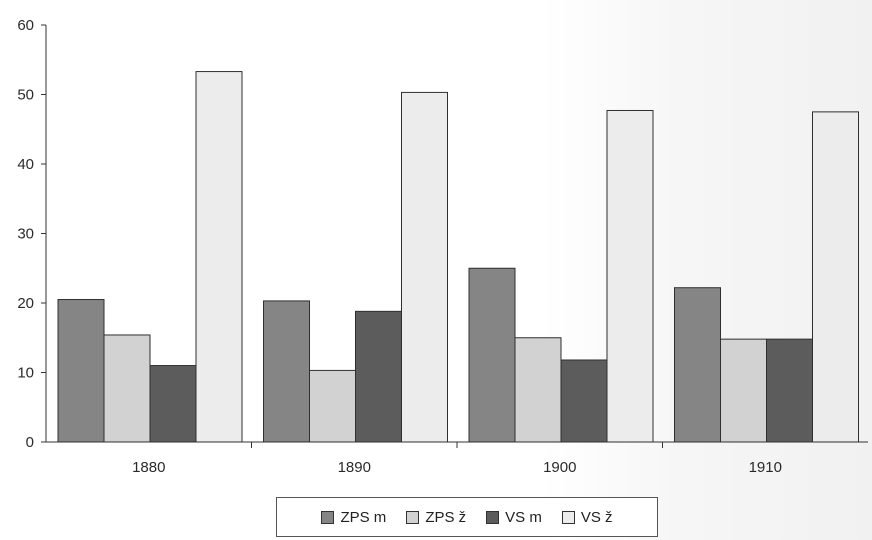 The height and width of the screenshot is (540, 872). I want to click on legend-item-ZPS-ž: ZPS ž, so click(436, 517).